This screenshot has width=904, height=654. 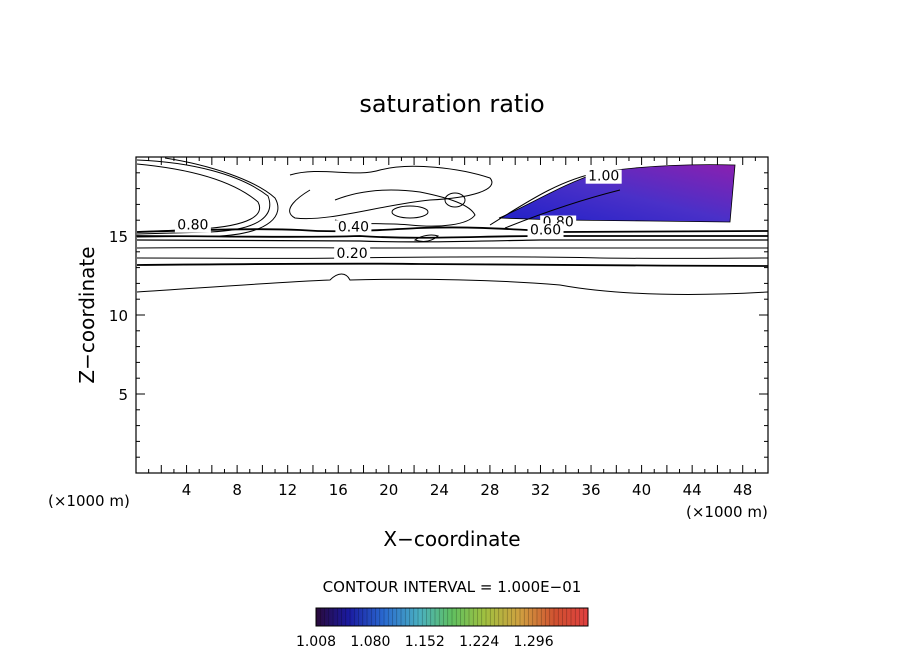 I want to click on x-tick-label: 36, so click(x=590, y=490).